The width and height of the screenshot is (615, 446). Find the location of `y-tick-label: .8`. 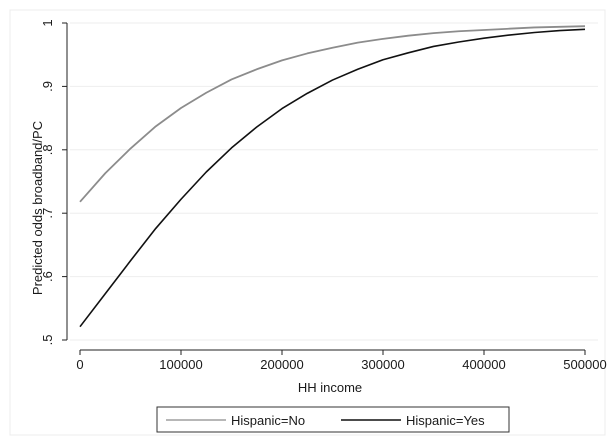

y-tick-label: .8 is located at coordinates (47, 149).